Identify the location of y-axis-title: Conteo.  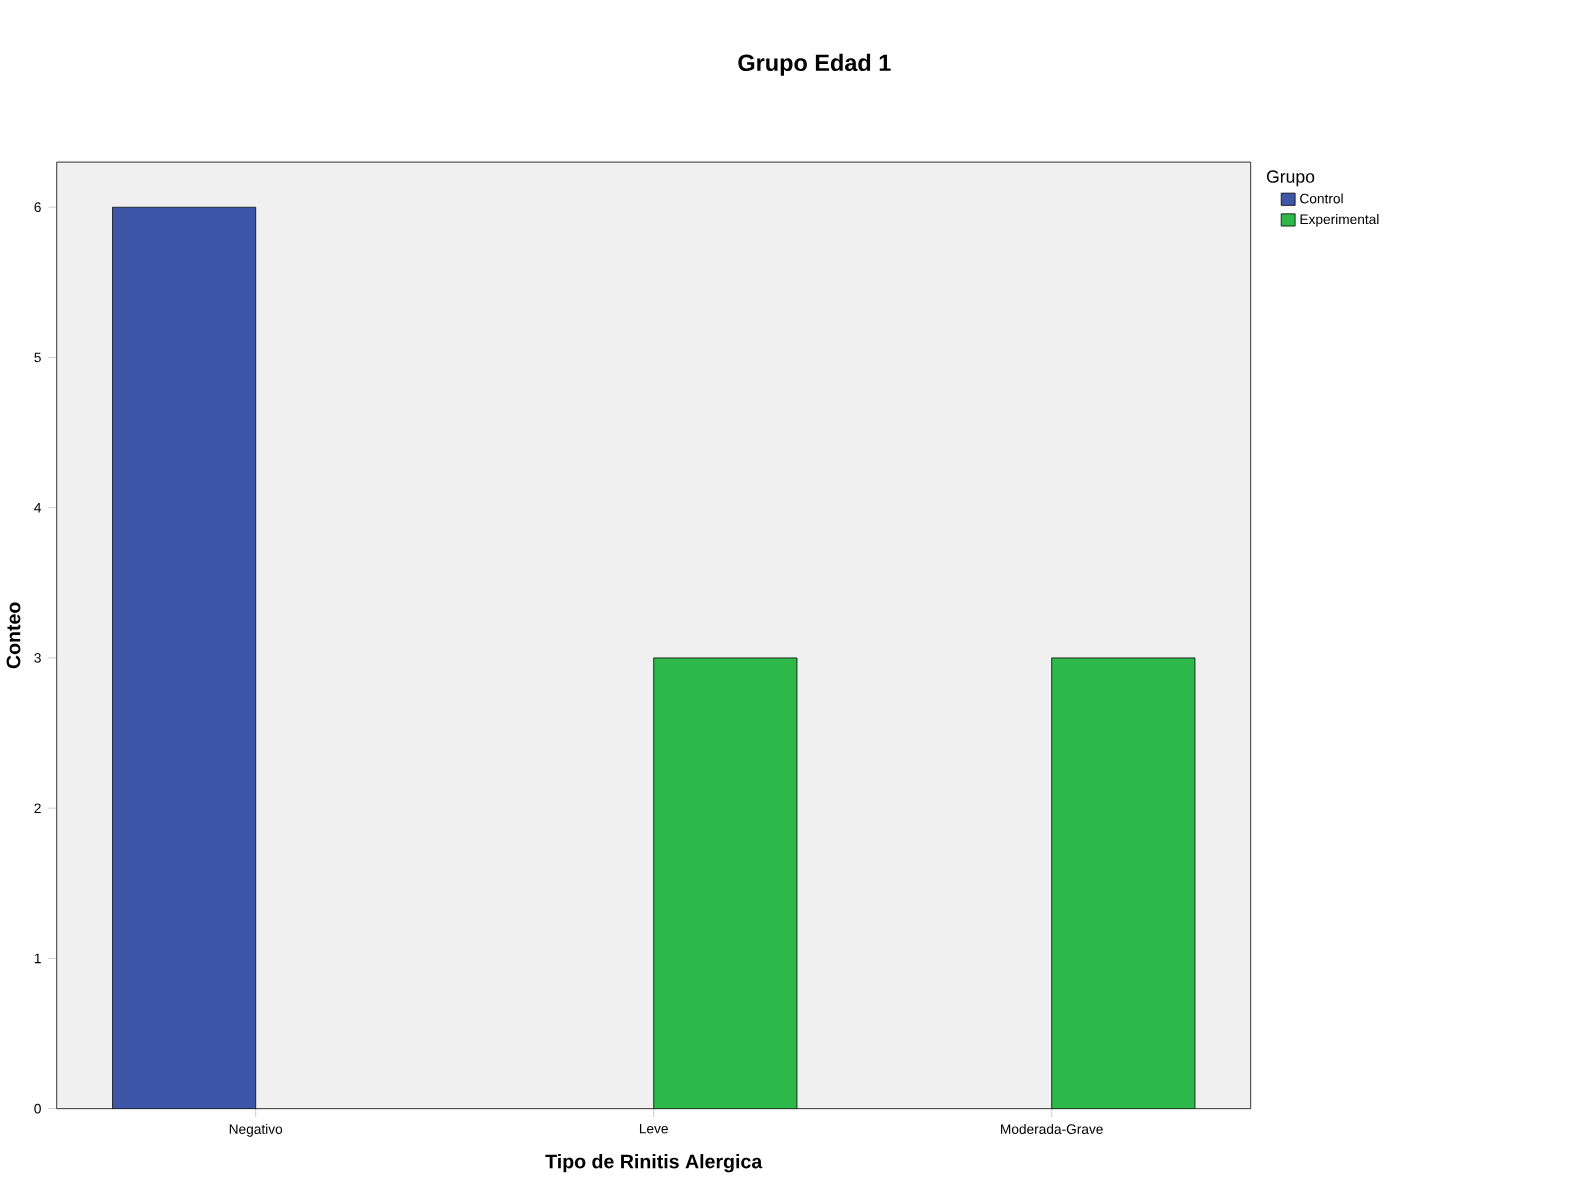
(13, 635).